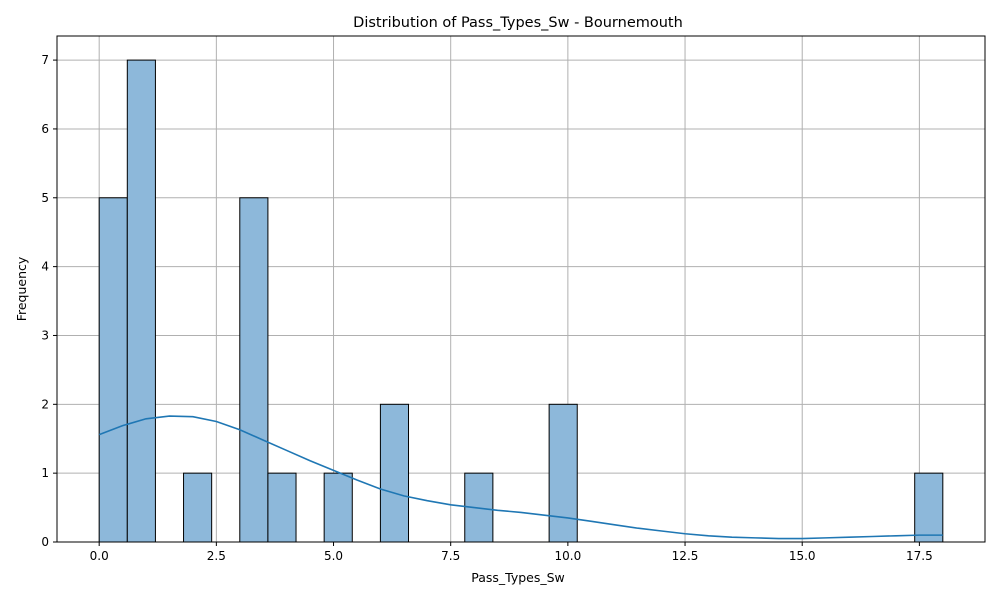 This screenshot has height=604, width=1000. What do you see at coordinates (511, 552) in the screenshot?
I see `x-axis-ticks: 0.0 2.5 5.0 7.5 10.0 12.5 15.0 17.5` at bounding box center [511, 552].